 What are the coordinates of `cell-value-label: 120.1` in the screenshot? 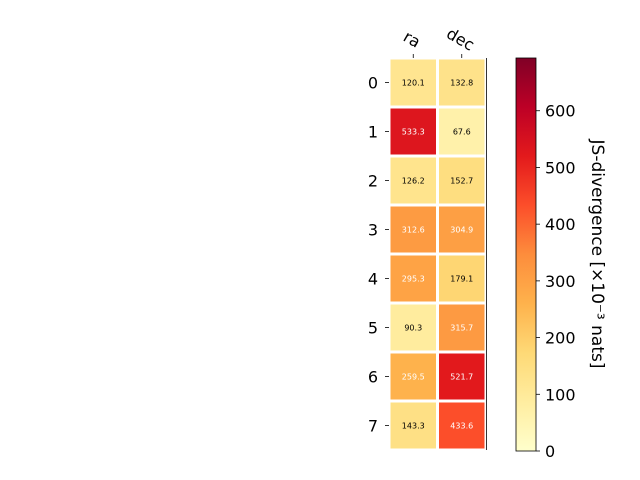 It's located at (413, 83).